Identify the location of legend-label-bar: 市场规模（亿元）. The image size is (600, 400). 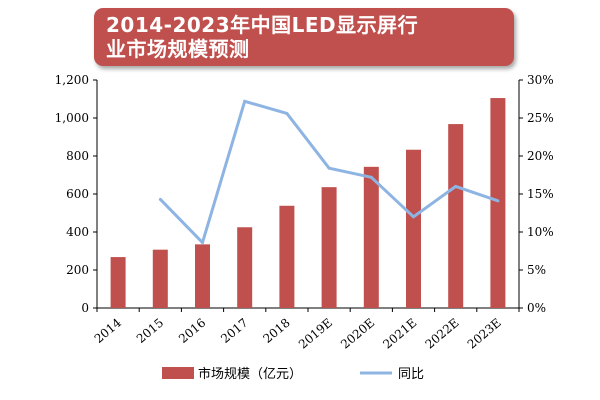
(250, 374).